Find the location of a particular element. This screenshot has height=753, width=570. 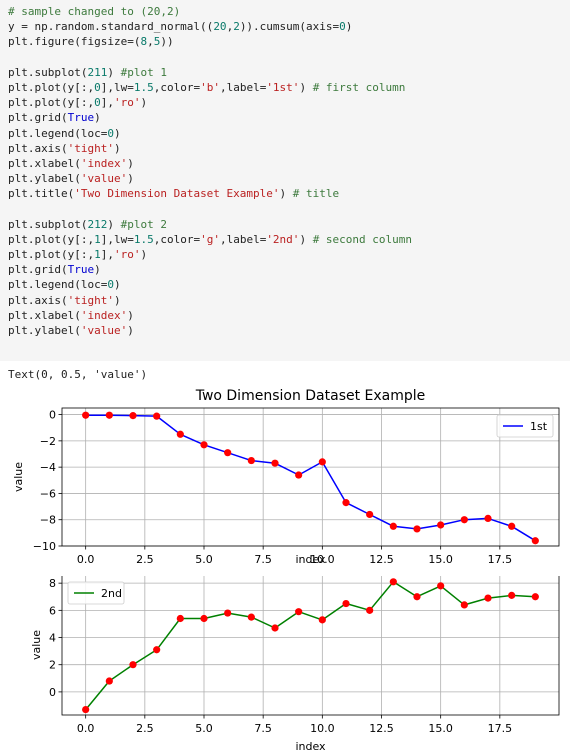

overlap-mask is located at coordinates (310, 574).